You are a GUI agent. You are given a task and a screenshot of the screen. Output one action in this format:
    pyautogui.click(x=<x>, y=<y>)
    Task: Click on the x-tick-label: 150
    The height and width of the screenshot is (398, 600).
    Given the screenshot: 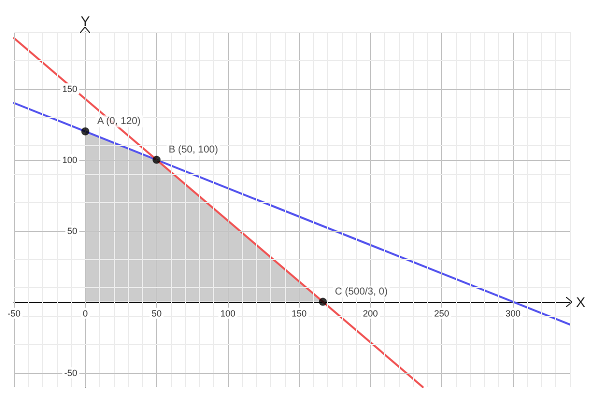 What is the action you would take?
    pyautogui.click(x=299, y=313)
    